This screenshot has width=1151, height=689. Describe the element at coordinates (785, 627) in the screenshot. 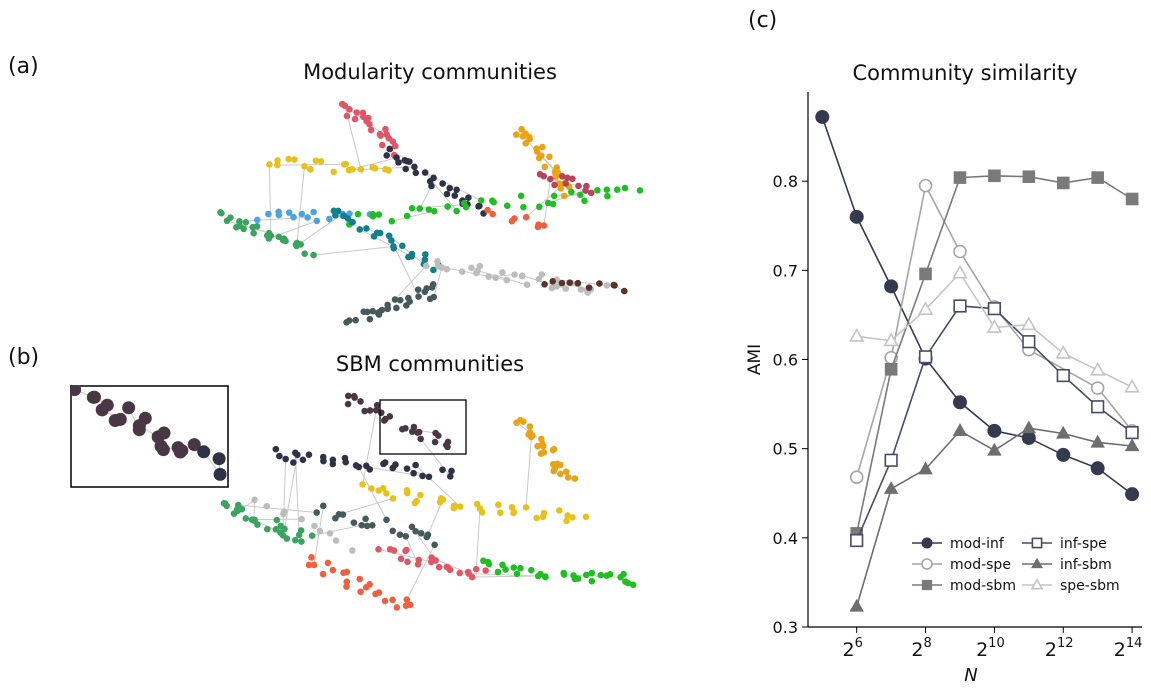

I see `y-tick-label: 0.3` at that location.